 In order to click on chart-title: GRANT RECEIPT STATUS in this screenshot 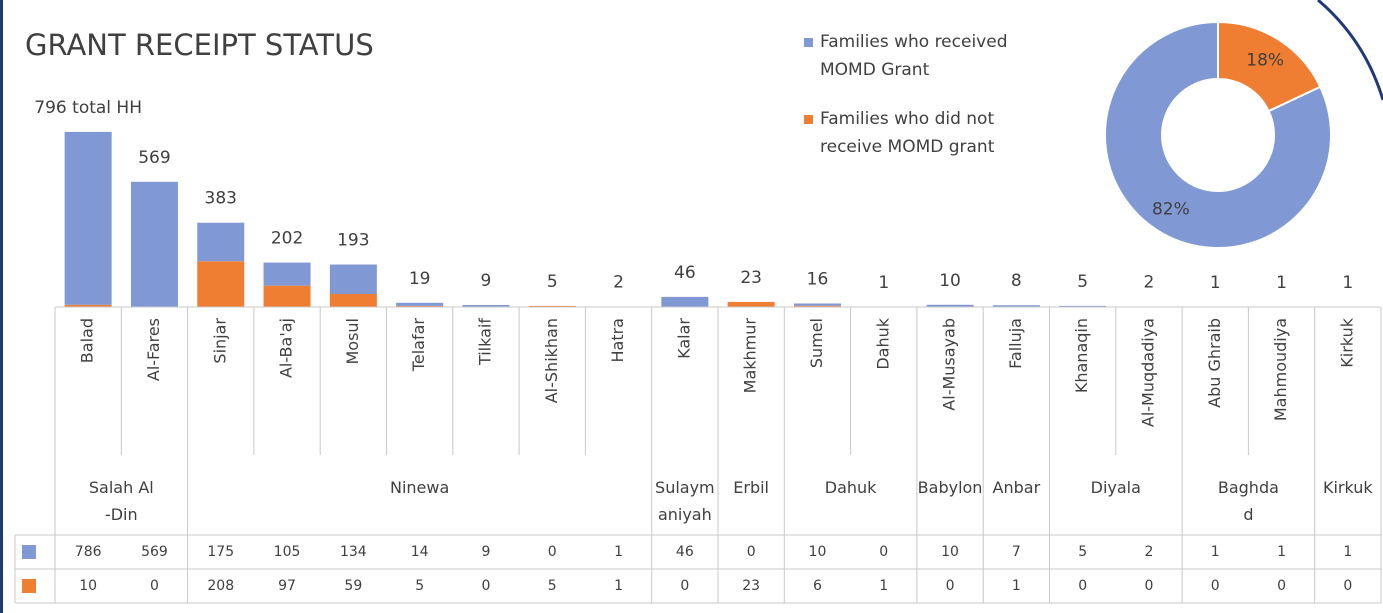, I will do `click(199, 45)`.